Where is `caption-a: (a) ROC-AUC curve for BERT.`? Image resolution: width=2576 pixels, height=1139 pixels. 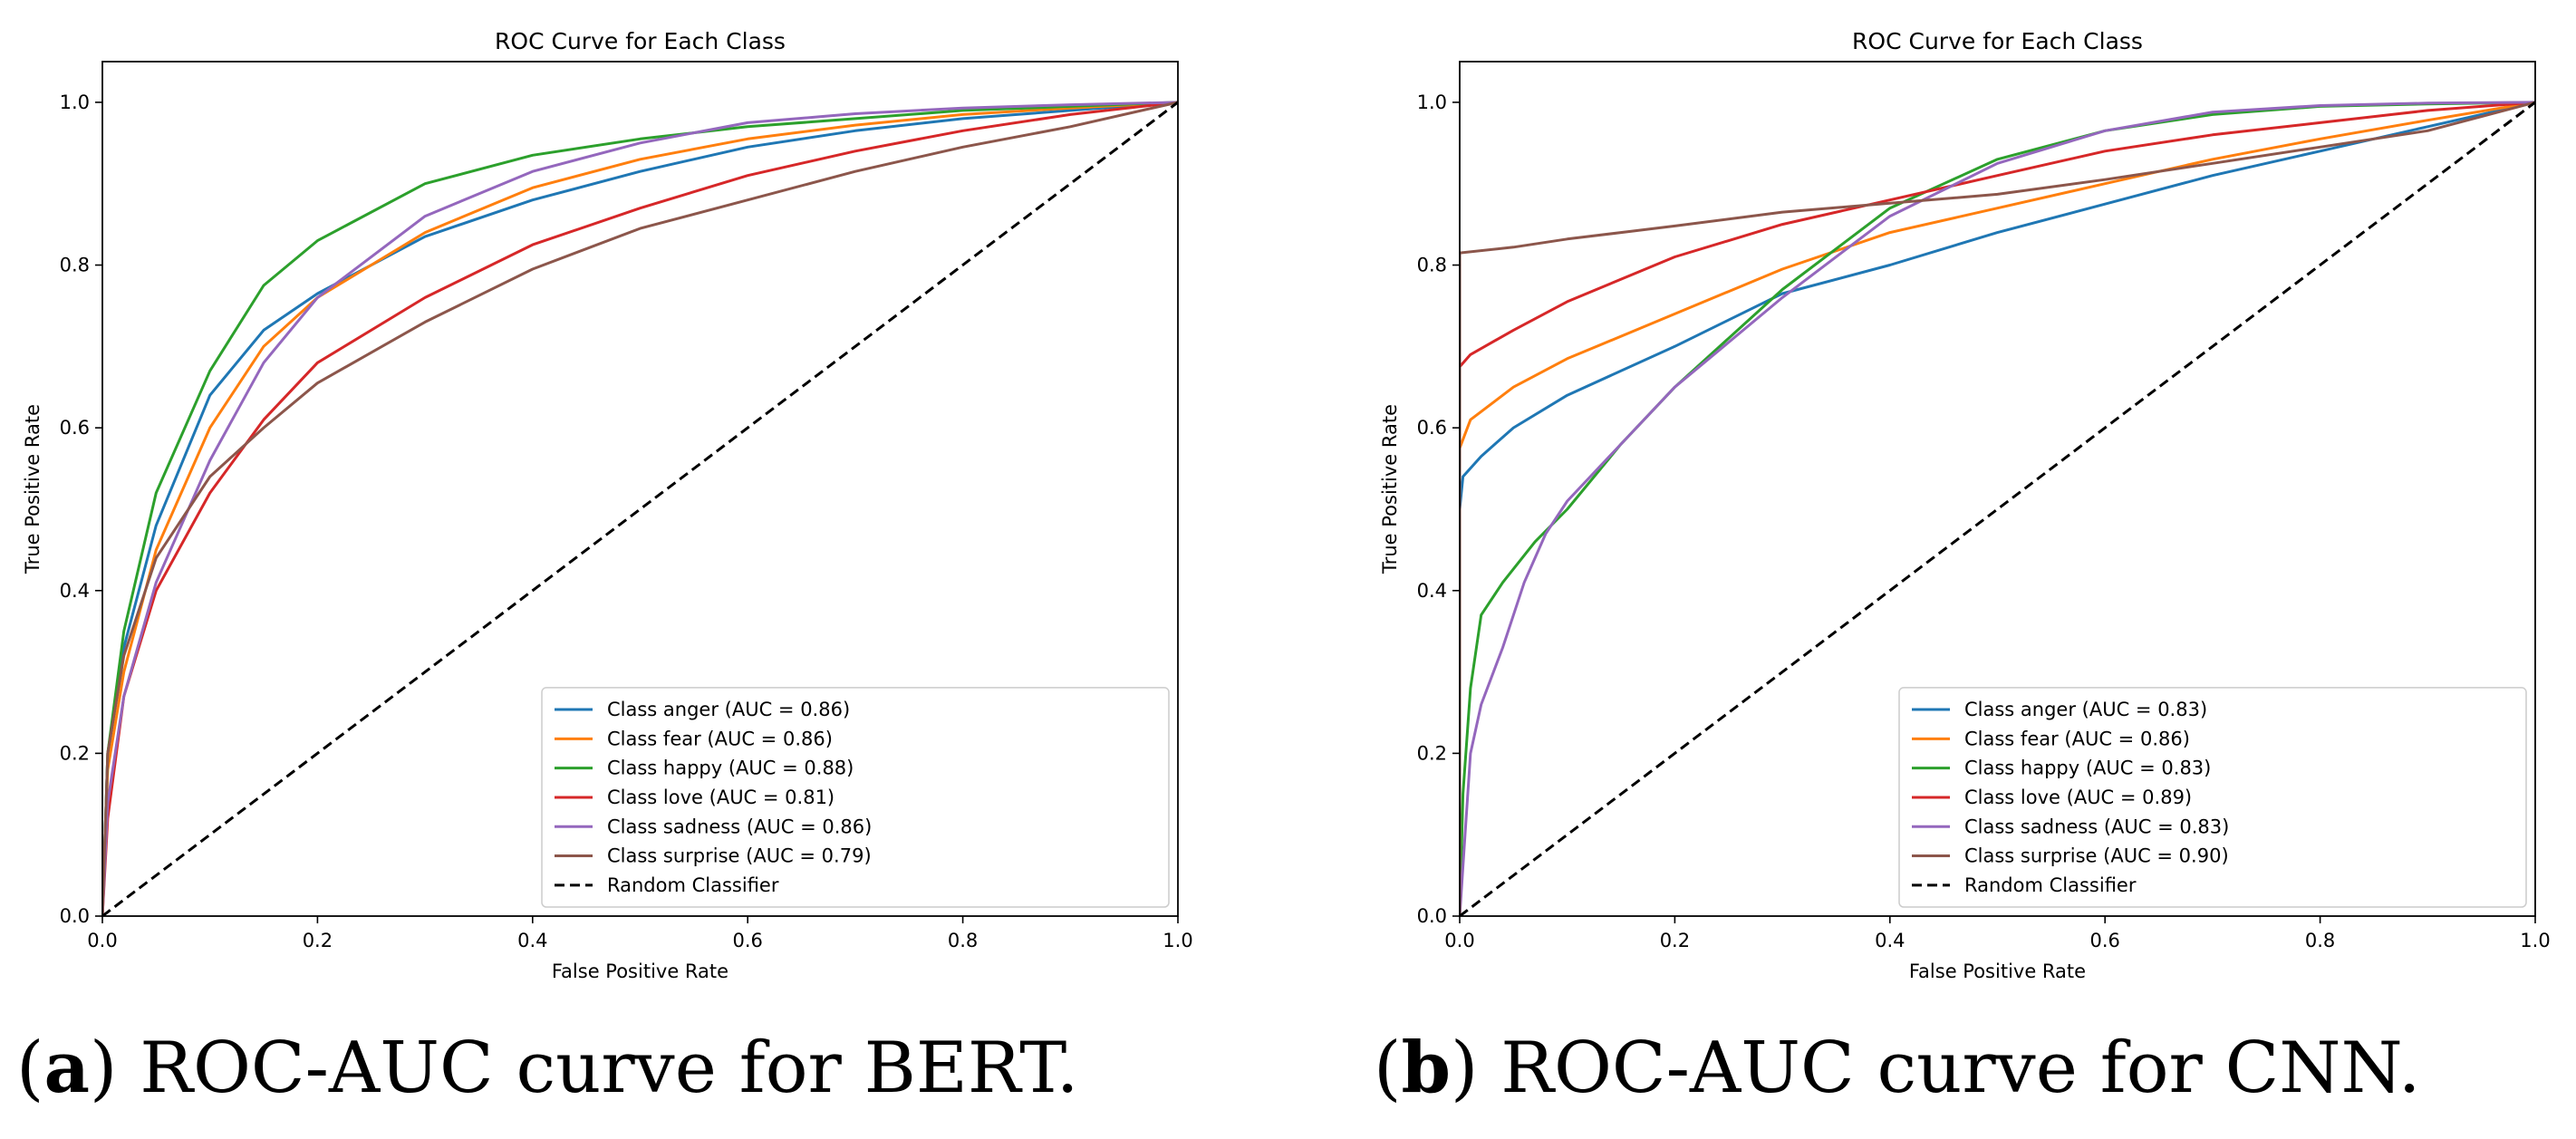
caption-a: (a) ROC-AUC curve for BERT. is located at coordinates (547, 1068).